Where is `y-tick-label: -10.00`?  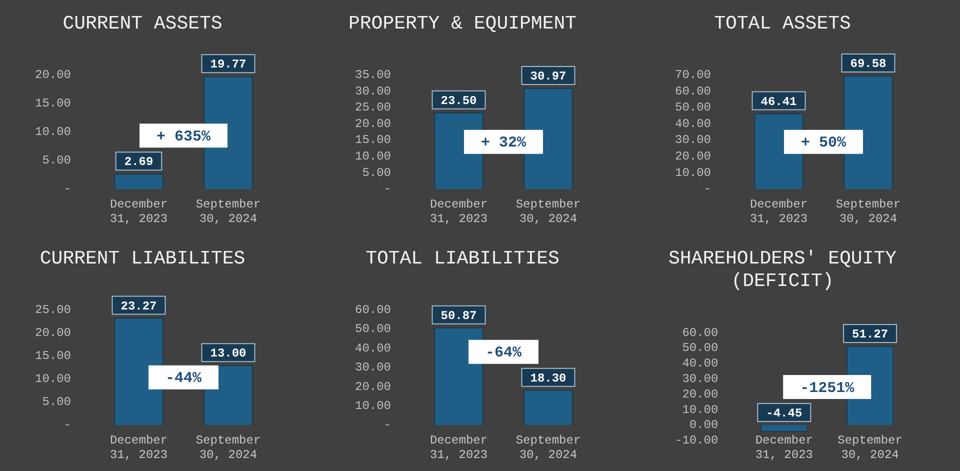 y-tick-label: -10.00 is located at coordinates (696, 441).